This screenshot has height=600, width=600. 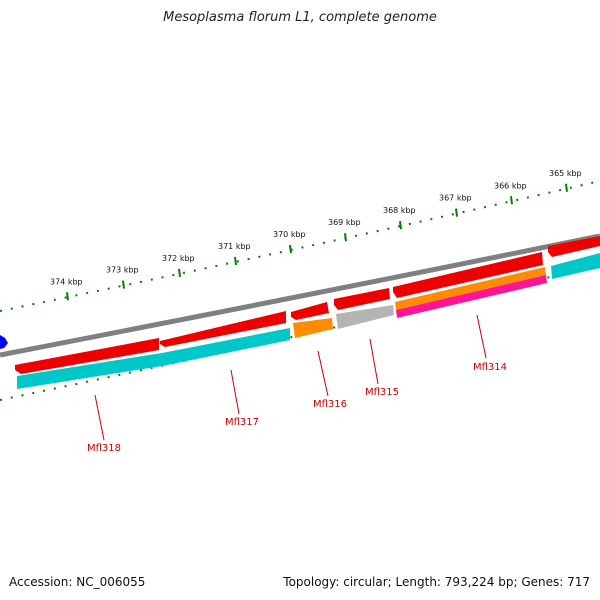 I want to click on gene-arrow-next, so click(x=574, y=246).